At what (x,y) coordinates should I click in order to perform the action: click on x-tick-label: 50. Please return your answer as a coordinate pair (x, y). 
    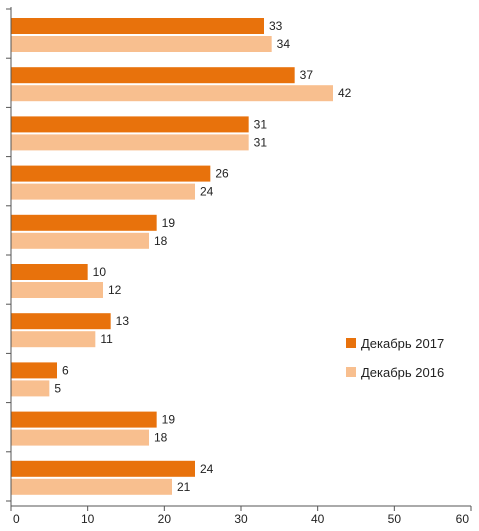
    Looking at the image, I should click on (395, 519).